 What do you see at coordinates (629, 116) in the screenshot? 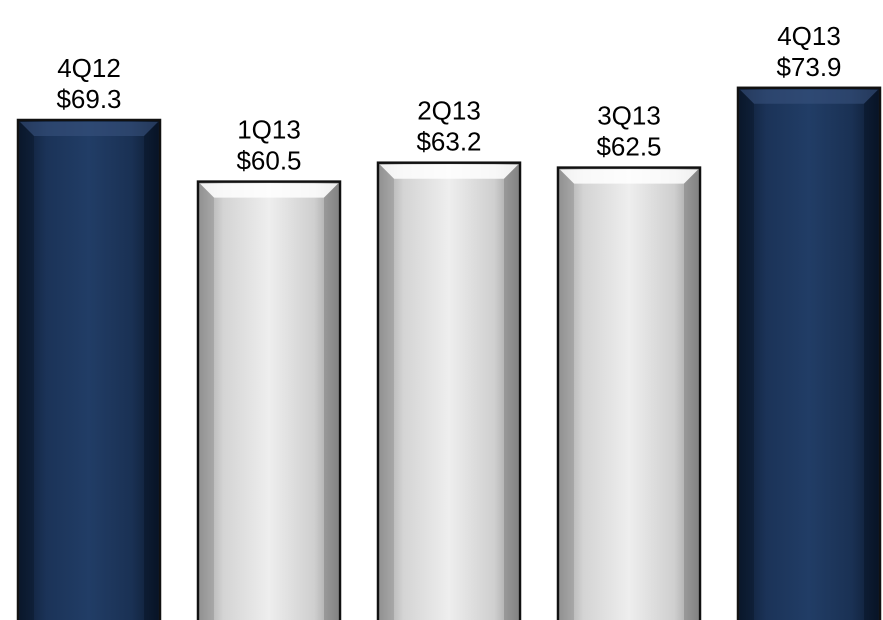
I see `category-label: 3Q13` at bounding box center [629, 116].